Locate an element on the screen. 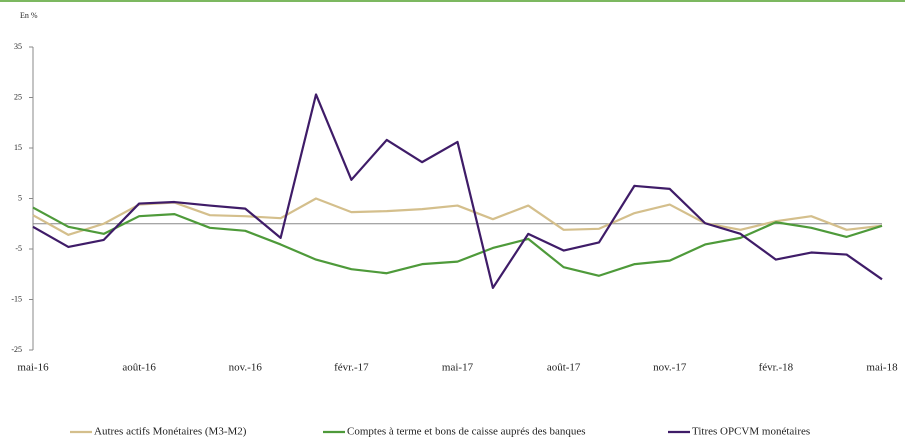 The image size is (905, 441). x-tick-label: févr.-17 is located at coordinates (351, 368).